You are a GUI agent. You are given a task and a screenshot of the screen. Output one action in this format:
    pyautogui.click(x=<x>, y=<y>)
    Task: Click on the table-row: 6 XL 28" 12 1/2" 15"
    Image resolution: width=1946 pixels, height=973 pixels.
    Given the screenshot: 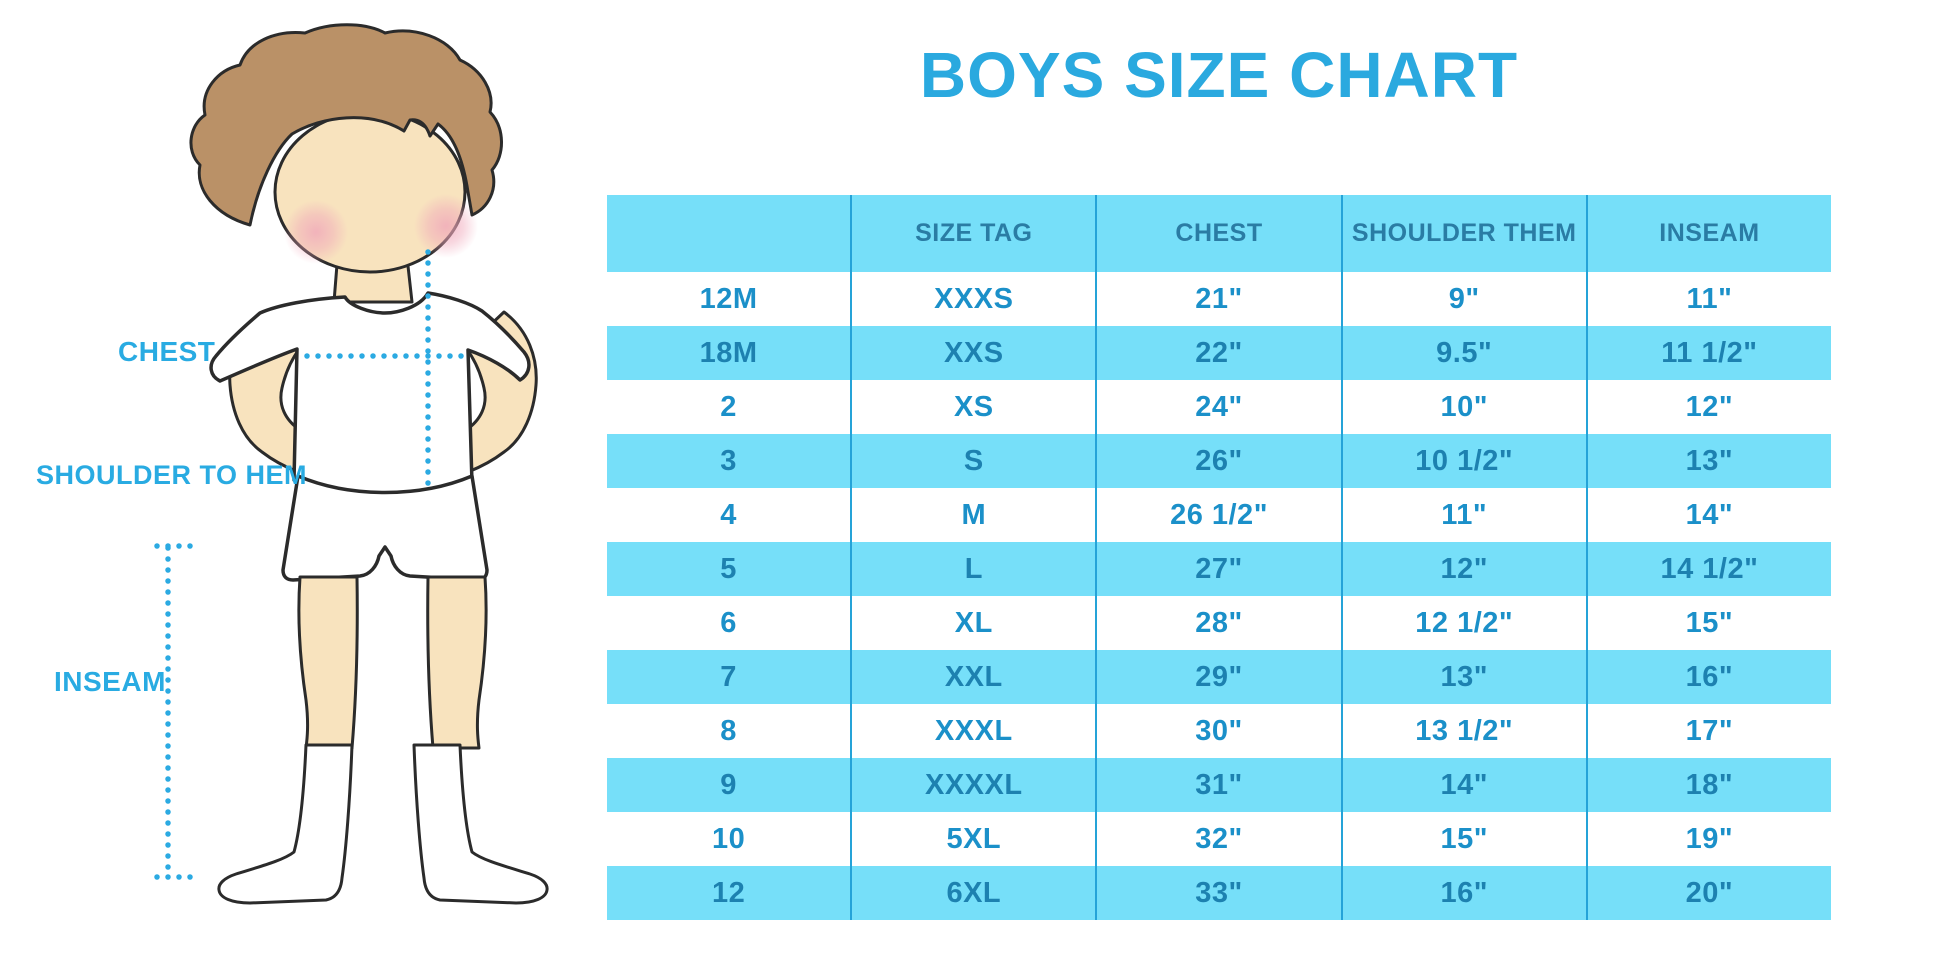 What is the action you would take?
    pyautogui.click(x=1219, y=623)
    